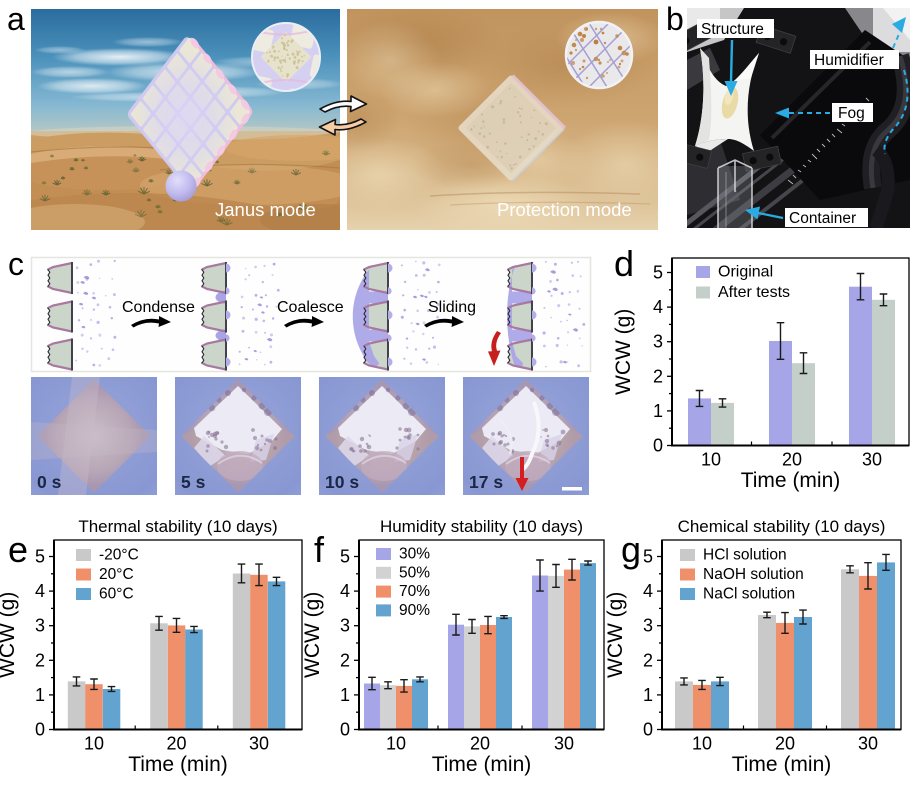  I want to click on svg-text: 20°C, so click(116, 574).